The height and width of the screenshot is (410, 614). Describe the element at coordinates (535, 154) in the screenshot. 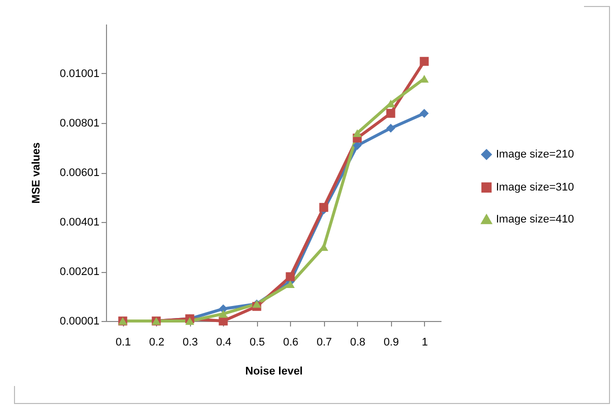

I see `legend-label: Image size=210` at that location.